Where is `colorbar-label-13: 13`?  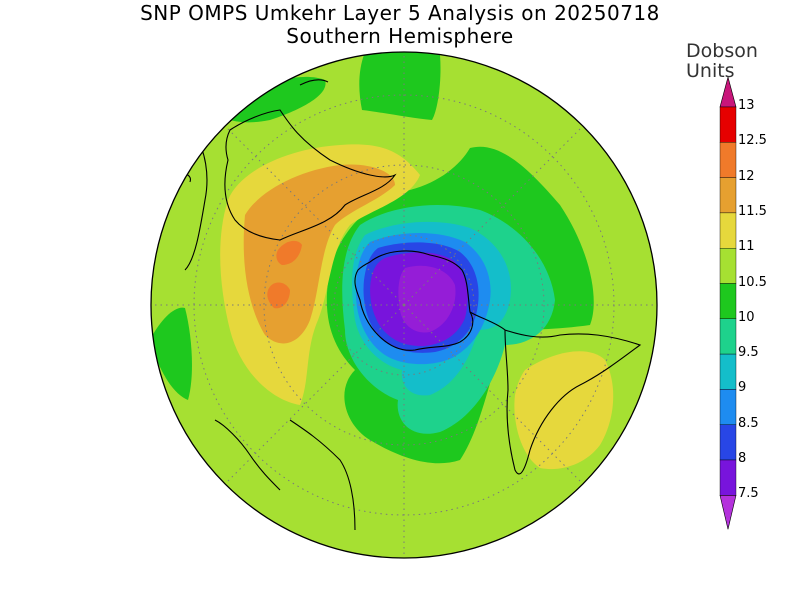 colorbar-label-13: 13 is located at coordinates (746, 105).